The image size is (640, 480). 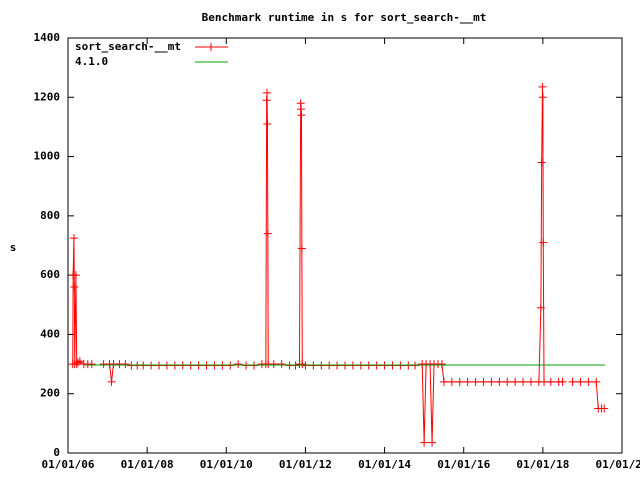 I want to click on x-tick-label: 01/01/14, so click(x=384, y=464).